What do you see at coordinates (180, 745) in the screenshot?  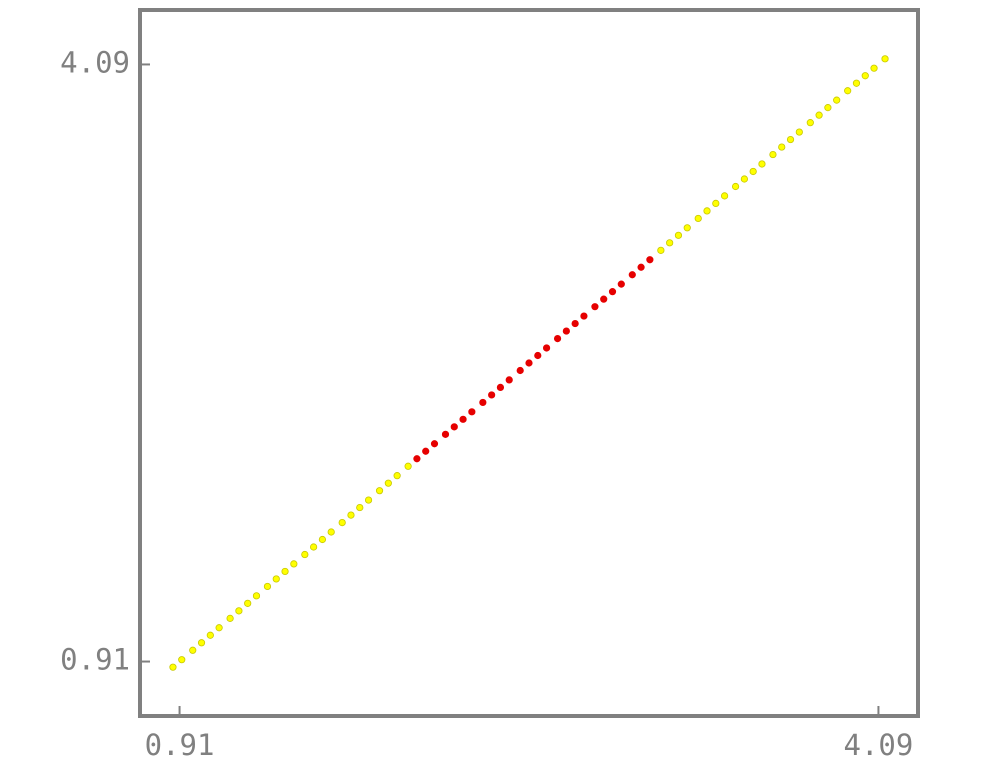 I see `x-tick-label: 0.91` at bounding box center [180, 745].